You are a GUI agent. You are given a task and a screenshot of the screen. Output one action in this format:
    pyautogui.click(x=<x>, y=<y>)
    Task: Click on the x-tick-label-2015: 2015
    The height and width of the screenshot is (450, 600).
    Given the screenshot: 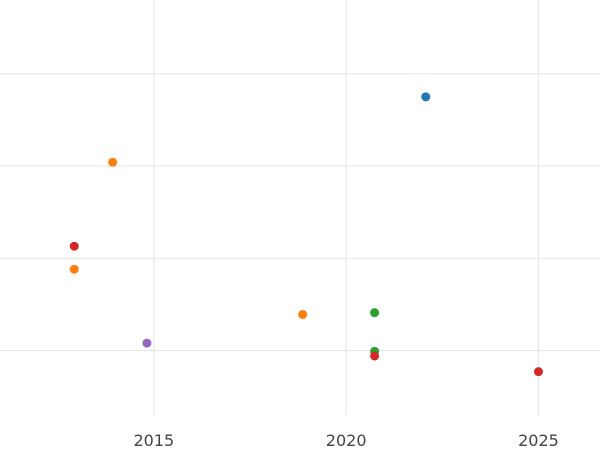 What is the action you would take?
    pyautogui.click(x=153, y=440)
    